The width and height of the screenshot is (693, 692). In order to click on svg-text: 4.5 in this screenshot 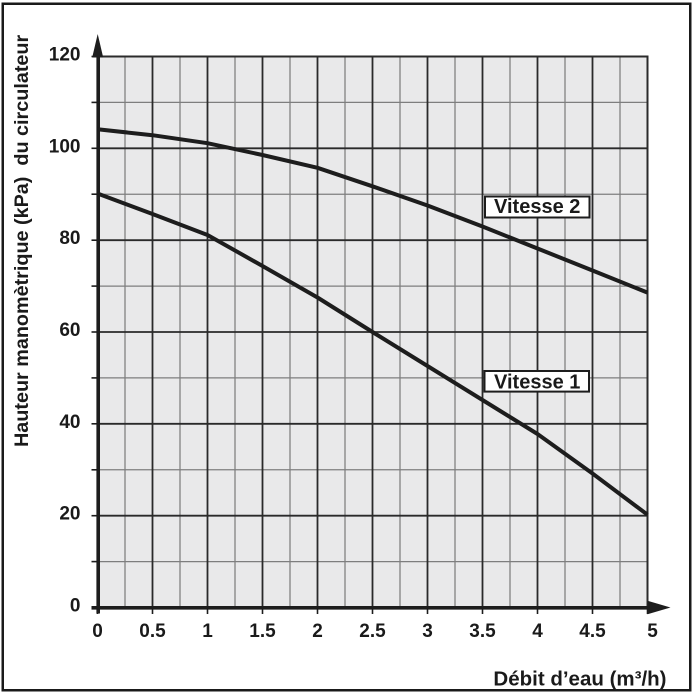, I will do `click(592, 631)`.